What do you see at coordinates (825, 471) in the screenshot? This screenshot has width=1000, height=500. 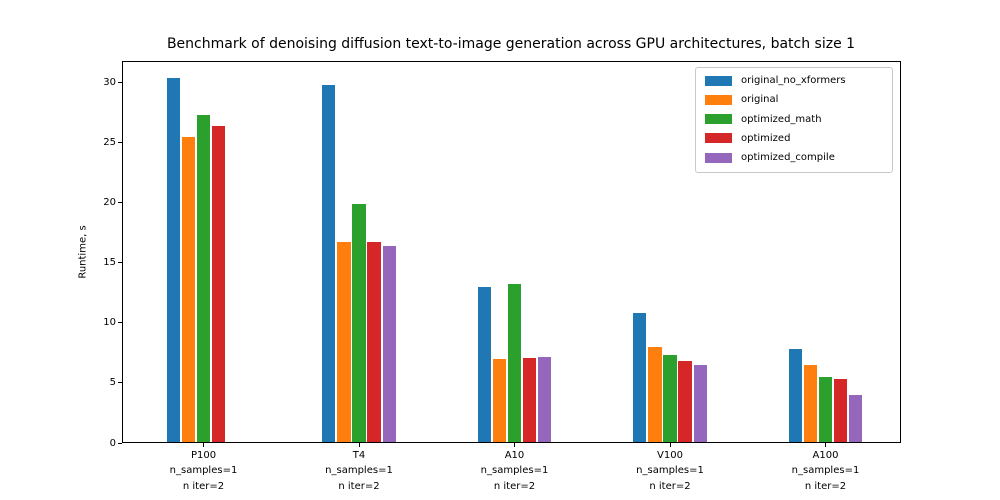 I see `x-tick-label-a100: A100 n_samples=1 n iter=2` at bounding box center [825, 471].